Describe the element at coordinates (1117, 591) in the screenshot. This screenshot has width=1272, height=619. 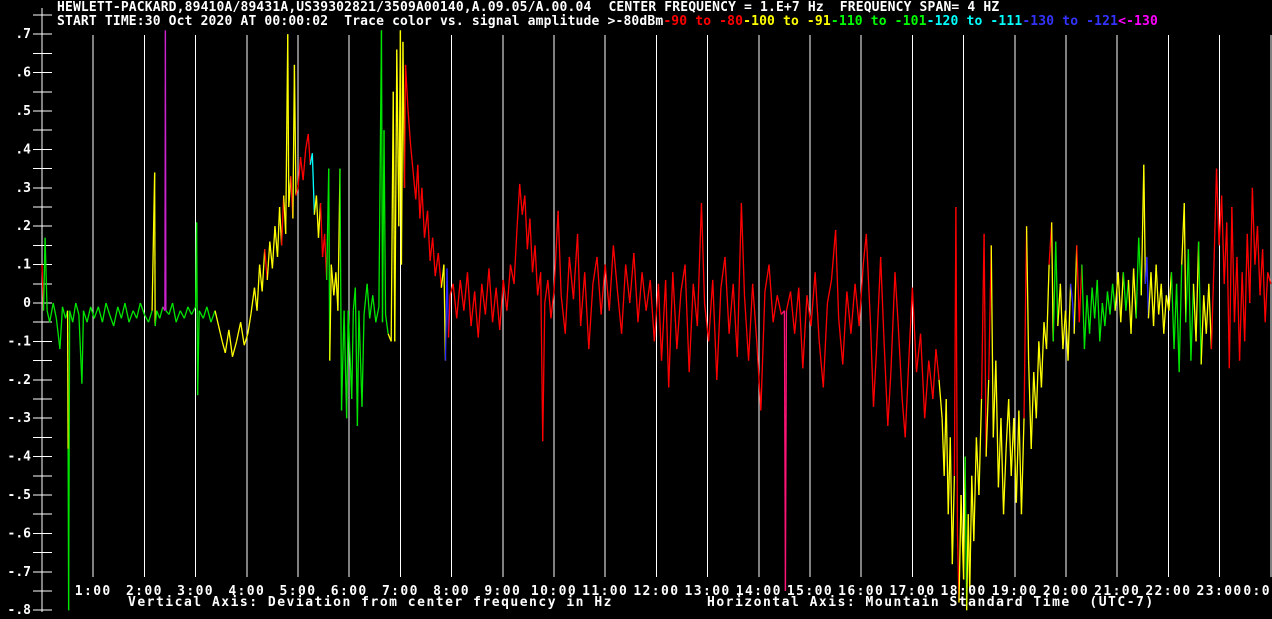
I see `svg-text: 21:00` at that location.